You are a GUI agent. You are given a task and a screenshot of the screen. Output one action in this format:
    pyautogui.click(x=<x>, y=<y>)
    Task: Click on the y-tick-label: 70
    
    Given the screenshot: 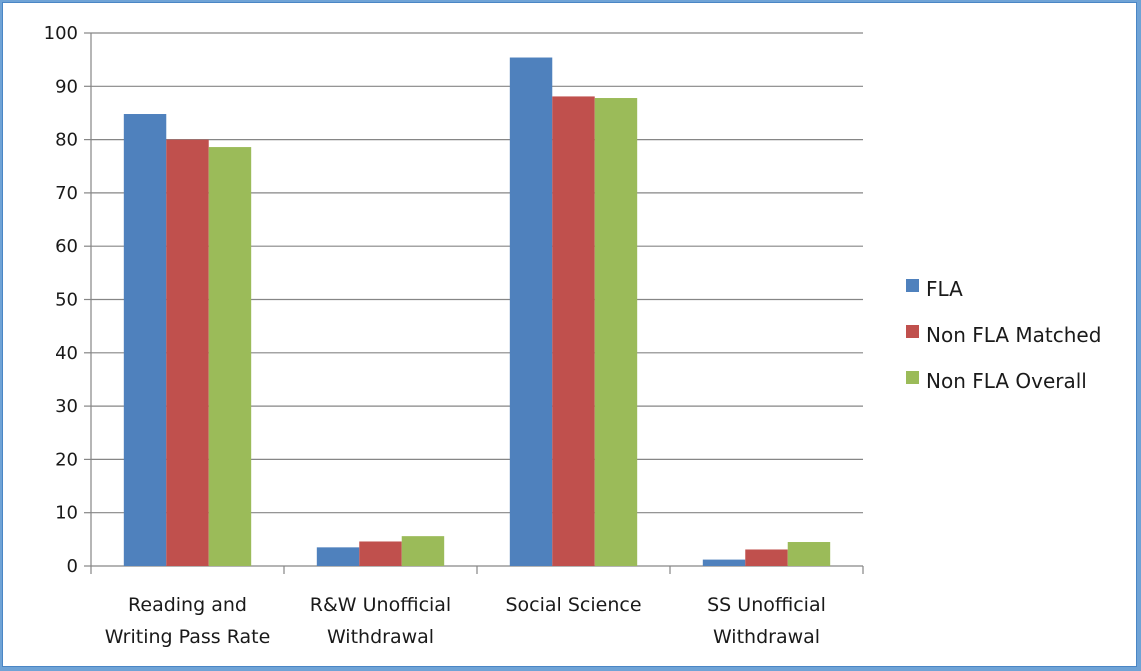 What is the action you would take?
    pyautogui.click(x=66, y=193)
    